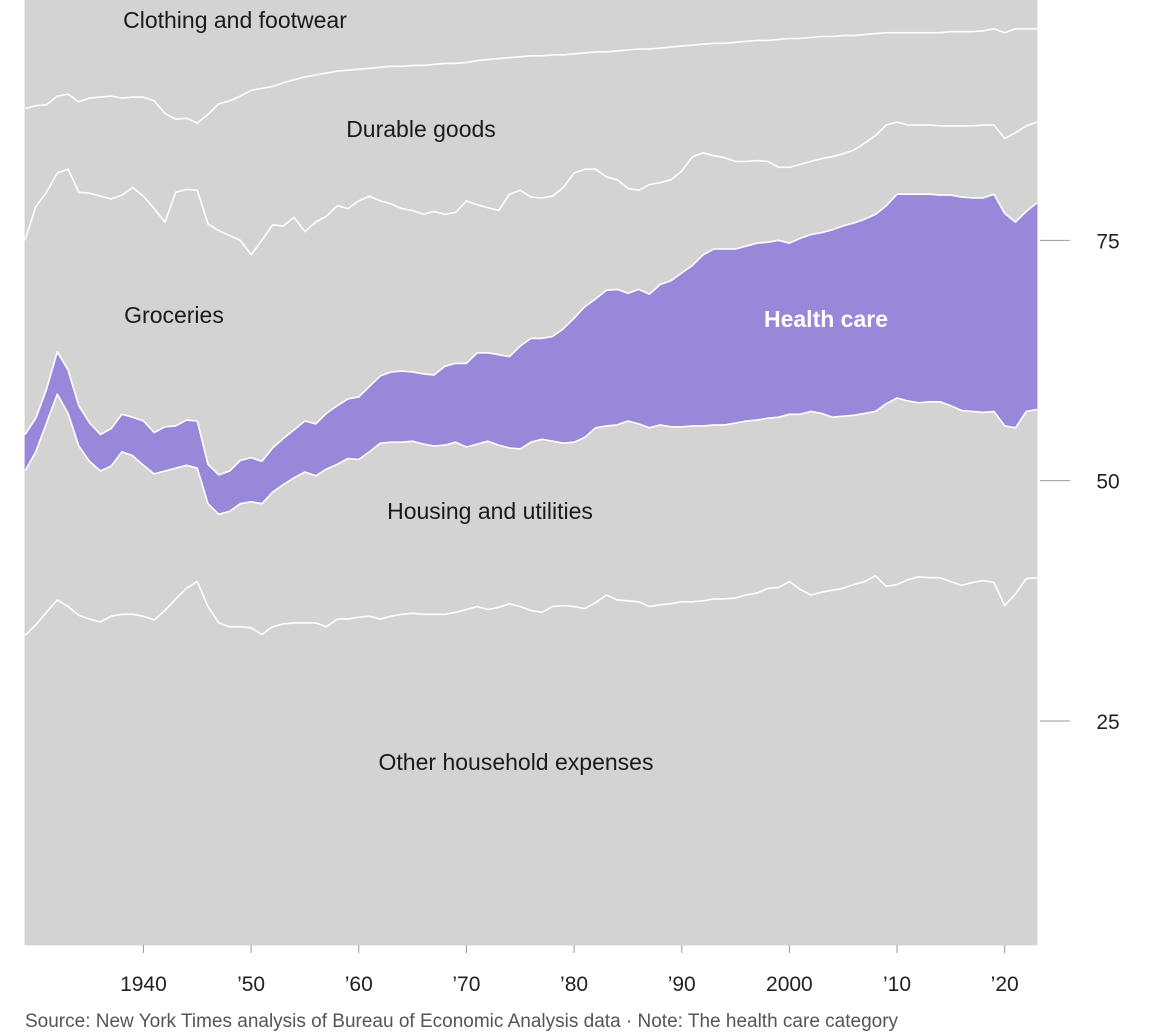 Image resolution: width=1151 pixels, height=1033 pixels. I want to click on y-tick-label: 50, so click(1107, 482).